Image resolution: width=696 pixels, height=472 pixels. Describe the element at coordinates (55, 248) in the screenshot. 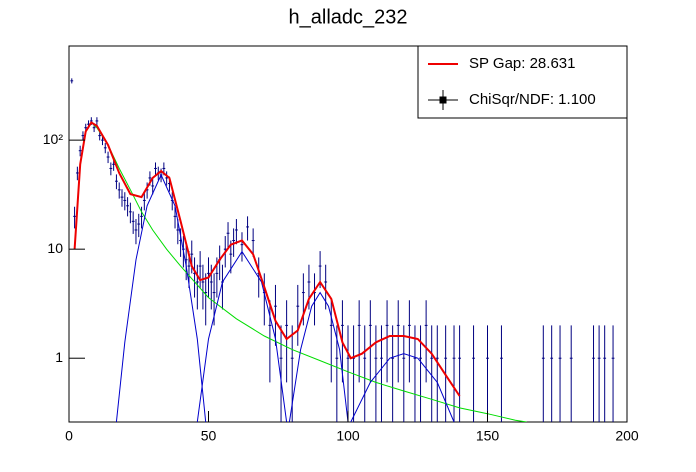

I see `y-tick-label: 10` at that location.